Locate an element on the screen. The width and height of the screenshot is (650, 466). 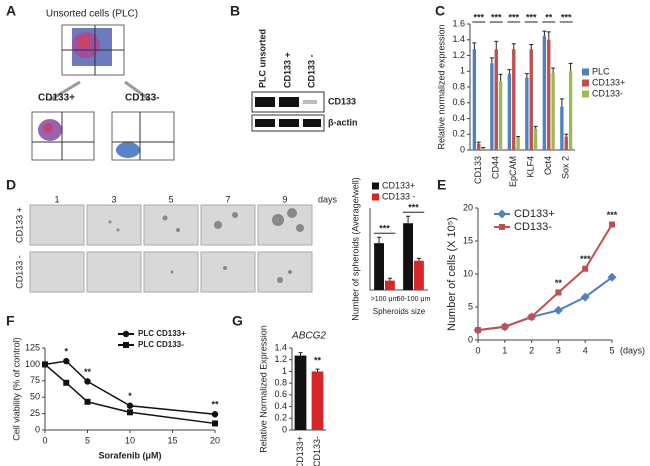
a-title: Unsorted cells (PLC) is located at coordinates (92, 14).